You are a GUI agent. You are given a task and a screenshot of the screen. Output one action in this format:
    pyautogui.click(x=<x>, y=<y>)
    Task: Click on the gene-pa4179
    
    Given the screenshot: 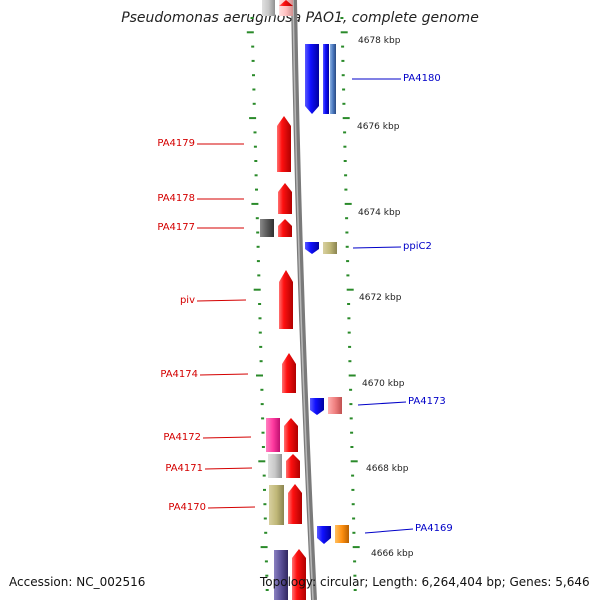 What is the action you would take?
    pyautogui.click(x=284, y=144)
    